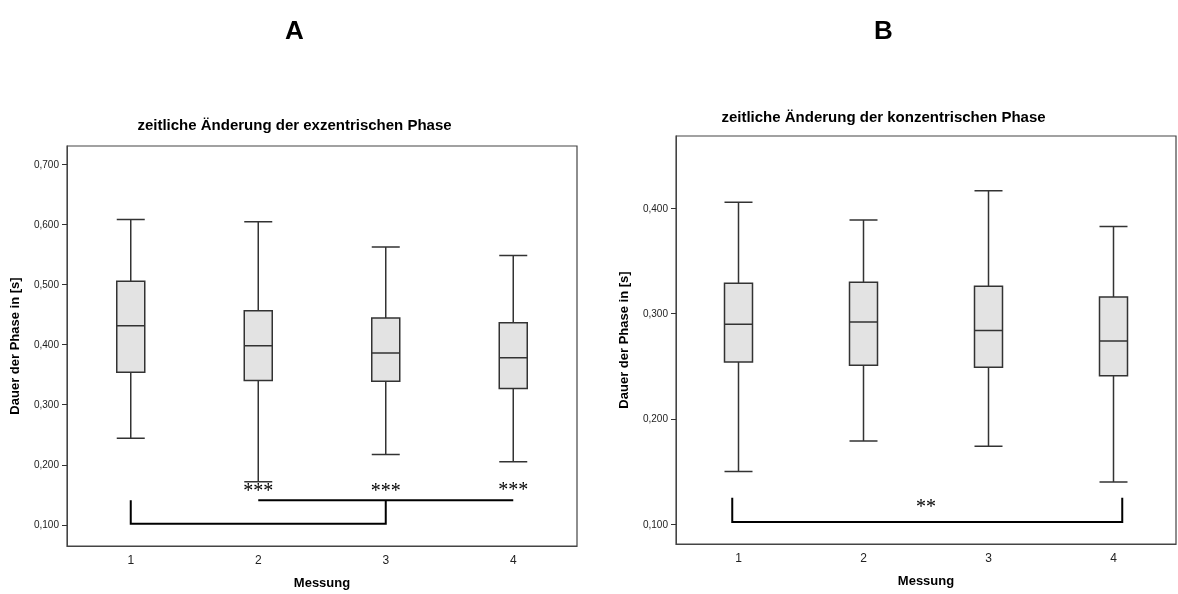 This screenshot has height=594, width=1178. I want to click on annotation: **, so click(926, 506).